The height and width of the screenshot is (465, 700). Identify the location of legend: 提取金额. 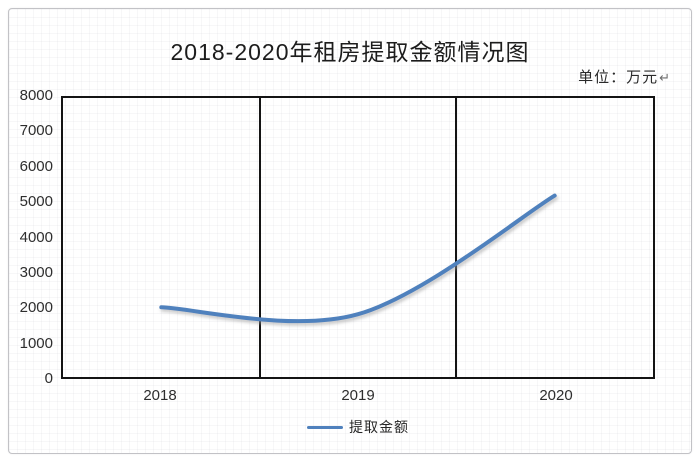
(358, 427).